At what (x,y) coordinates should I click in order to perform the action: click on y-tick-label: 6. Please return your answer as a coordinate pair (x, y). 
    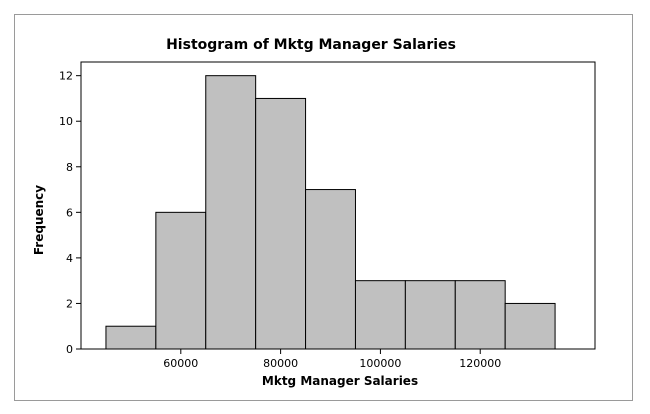
    Looking at the image, I should click on (69, 212).